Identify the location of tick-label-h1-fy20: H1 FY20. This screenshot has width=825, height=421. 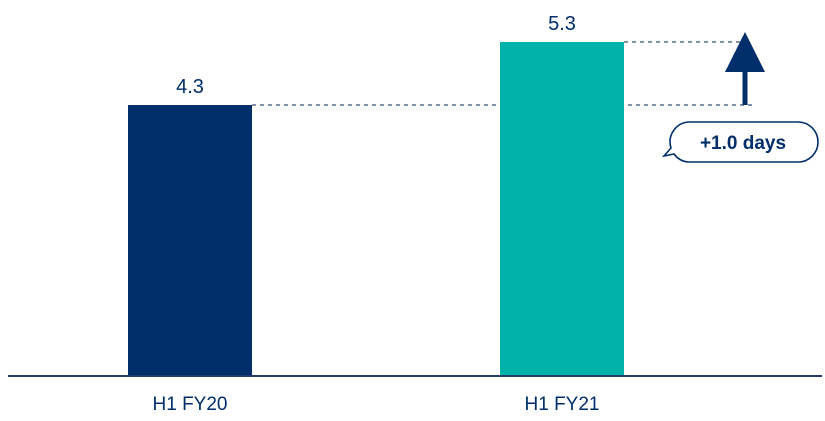
(190, 404).